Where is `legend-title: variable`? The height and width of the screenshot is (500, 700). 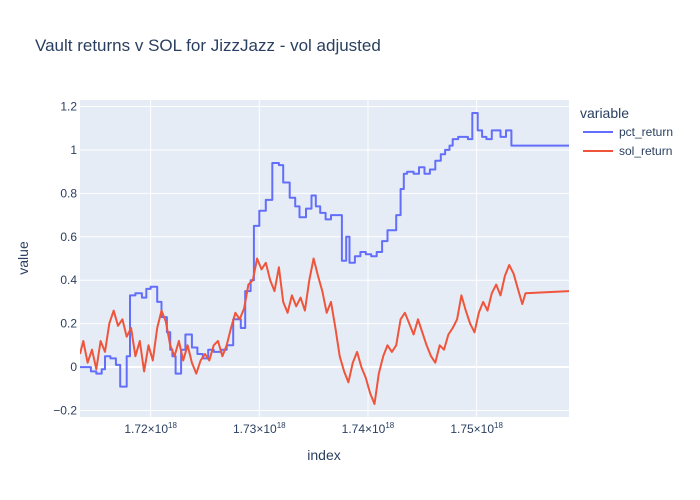
legend-title: variable is located at coordinates (604, 113).